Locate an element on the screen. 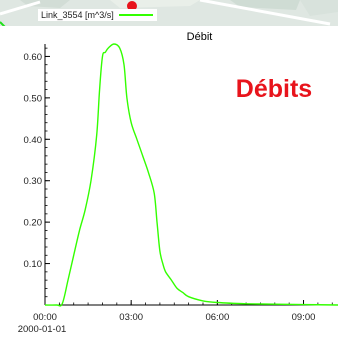 The image size is (338, 338). x-tick-label: 00:00 is located at coordinates (45, 317).